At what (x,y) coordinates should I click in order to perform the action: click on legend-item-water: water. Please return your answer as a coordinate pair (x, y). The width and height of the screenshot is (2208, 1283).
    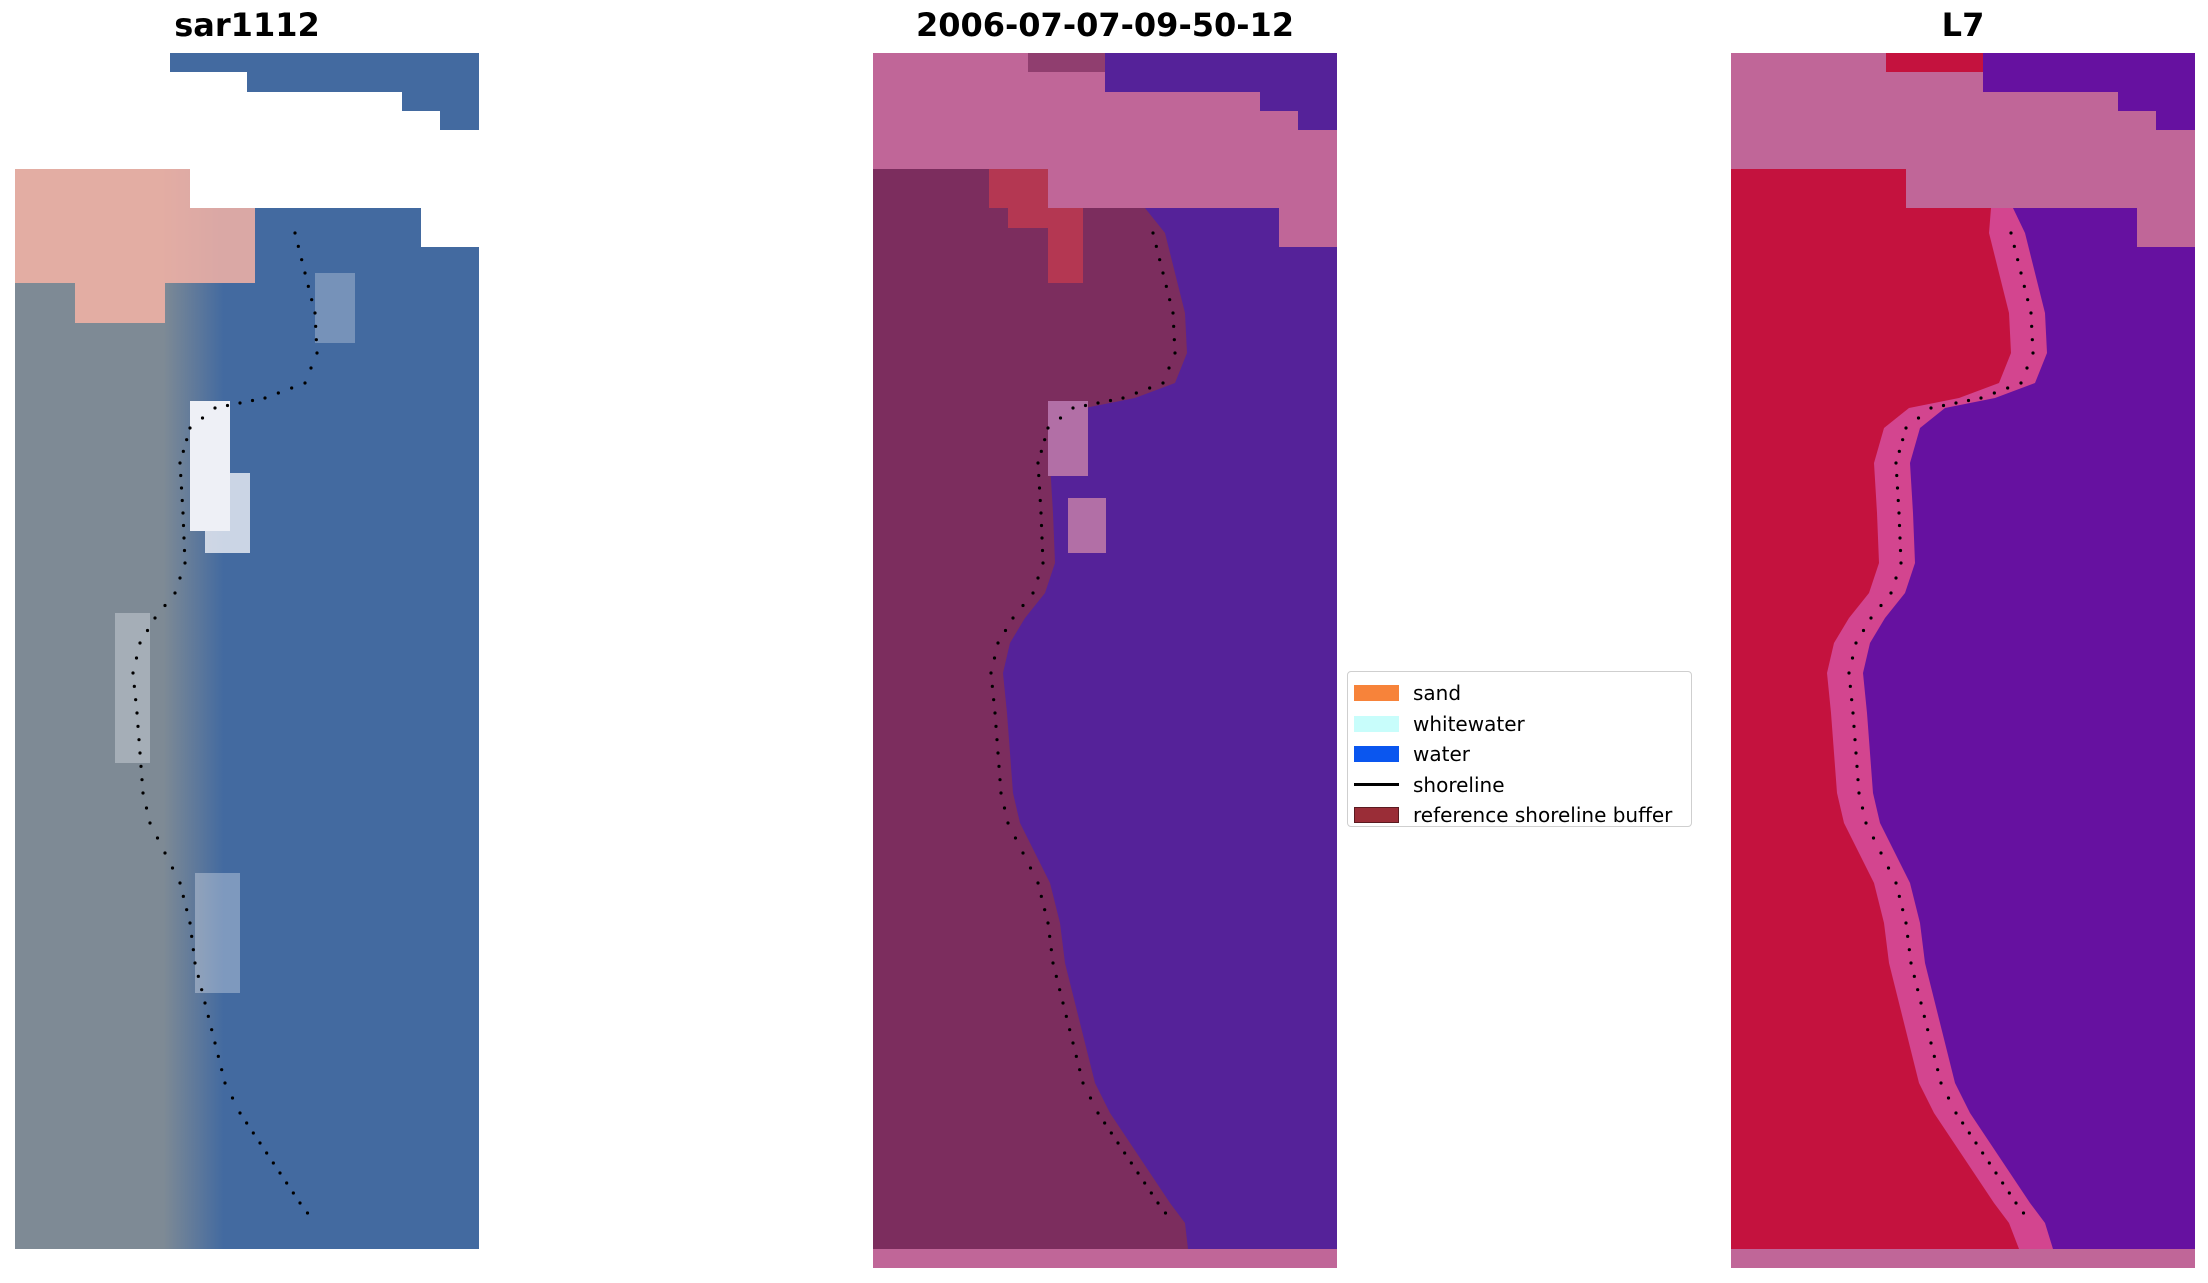
    Looking at the image, I should click on (1519, 754).